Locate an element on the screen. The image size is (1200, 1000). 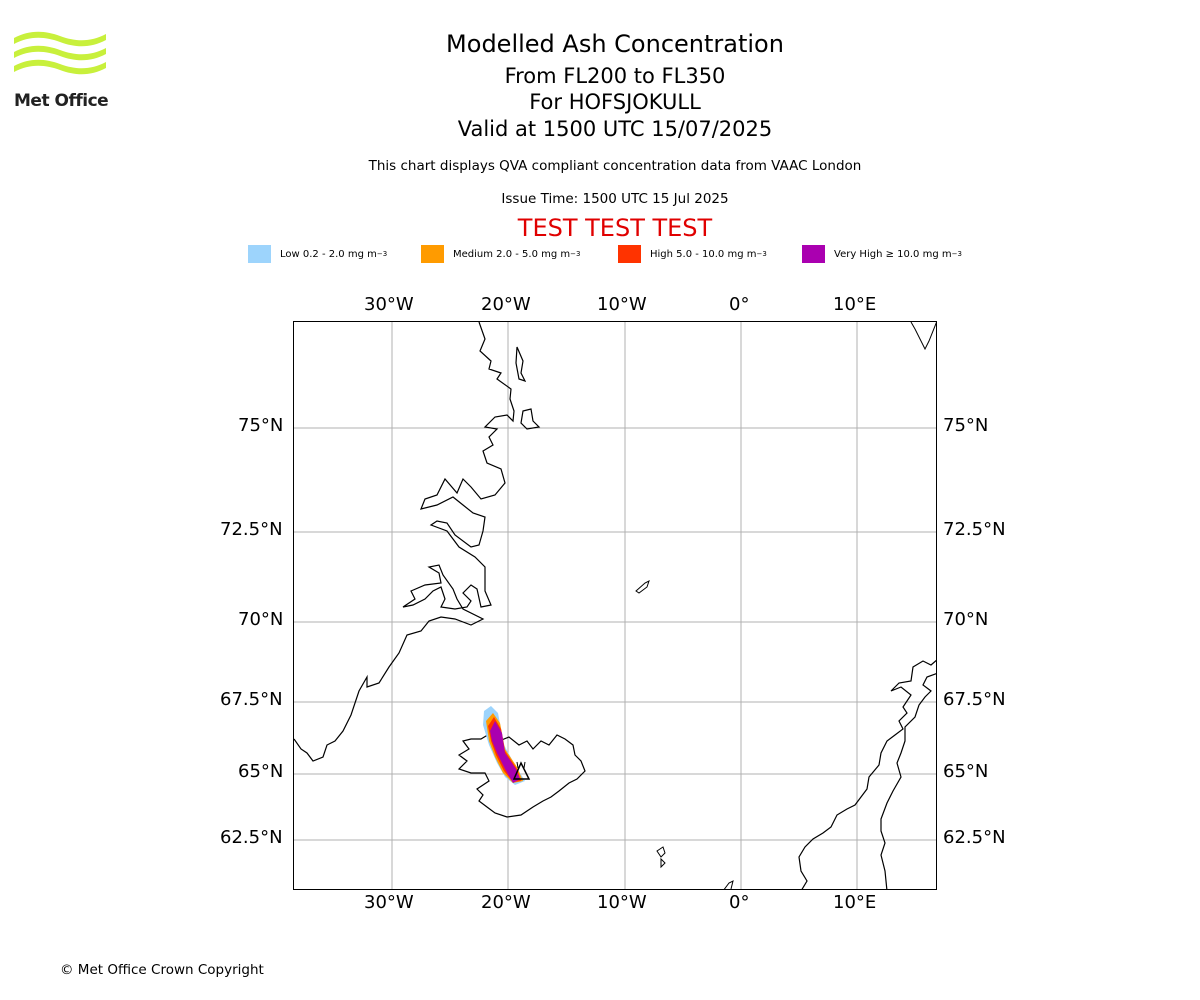
coastline-norway is located at coordinates (867, 774).